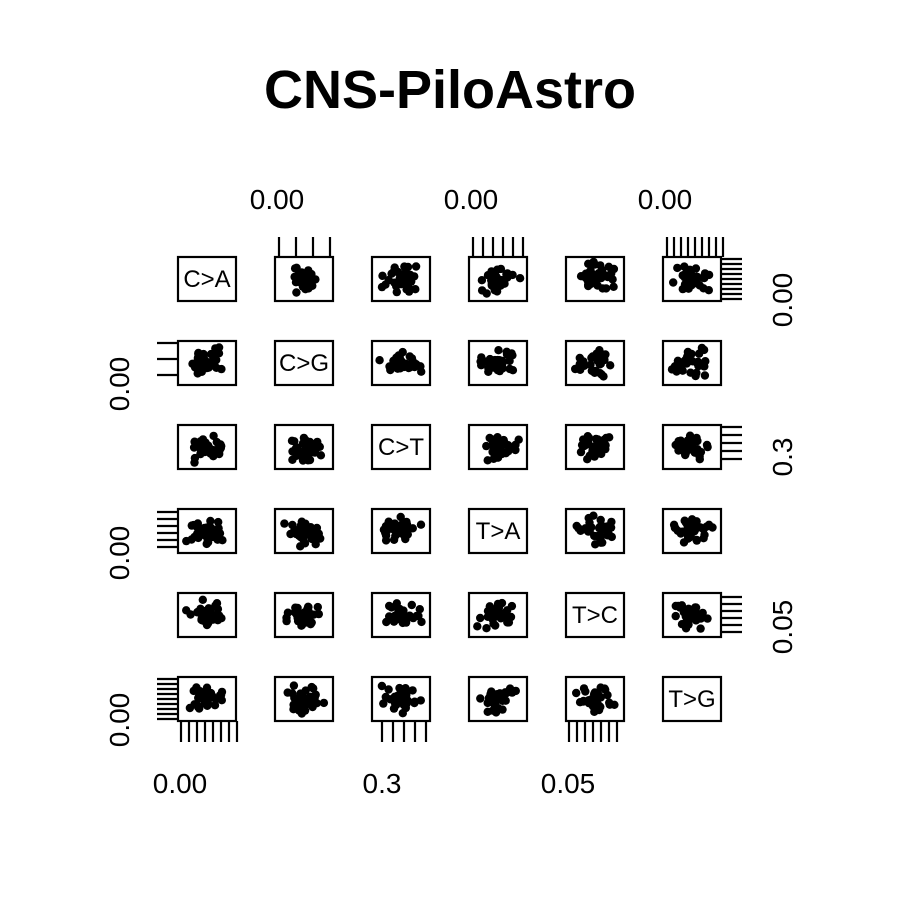  What do you see at coordinates (304, 363) in the screenshot?
I see `variable-label-1: C>G` at bounding box center [304, 363].